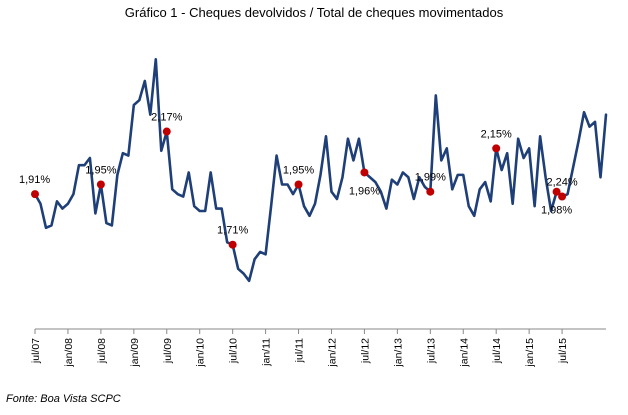 The height and width of the screenshot is (415, 628). Describe the element at coordinates (36, 351) in the screenshot. I see `x-tick-label: jul/07` at that location.